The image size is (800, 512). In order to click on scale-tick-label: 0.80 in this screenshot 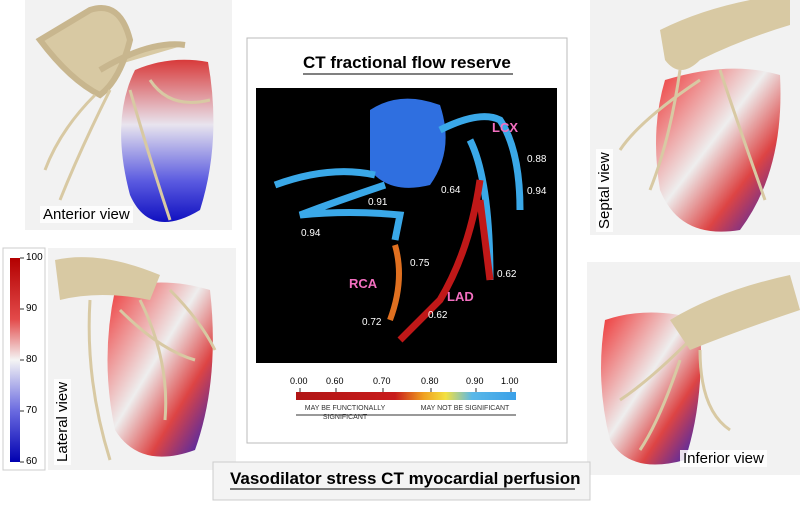, I will do `click(430, 381)`.